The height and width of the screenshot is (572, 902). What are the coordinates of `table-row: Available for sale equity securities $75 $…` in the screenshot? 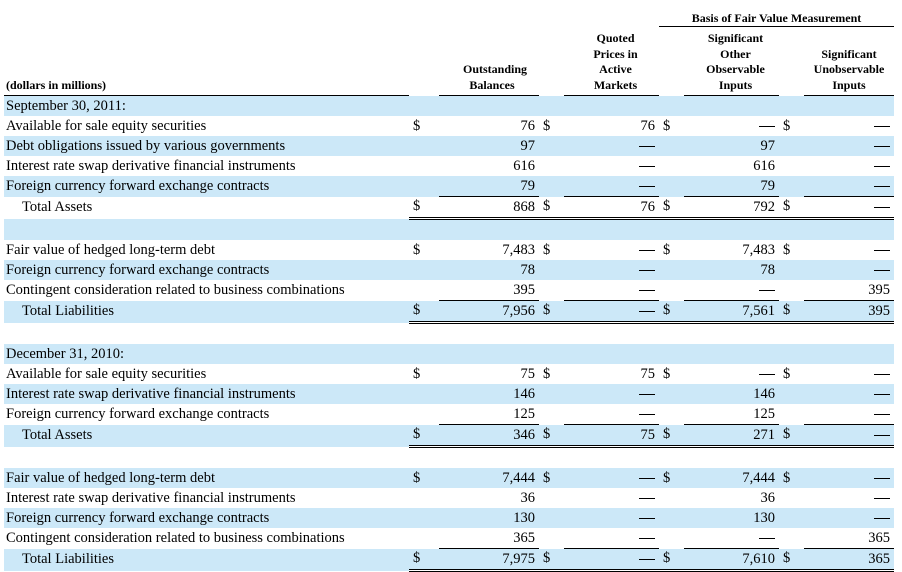 It's located at (449, 374).